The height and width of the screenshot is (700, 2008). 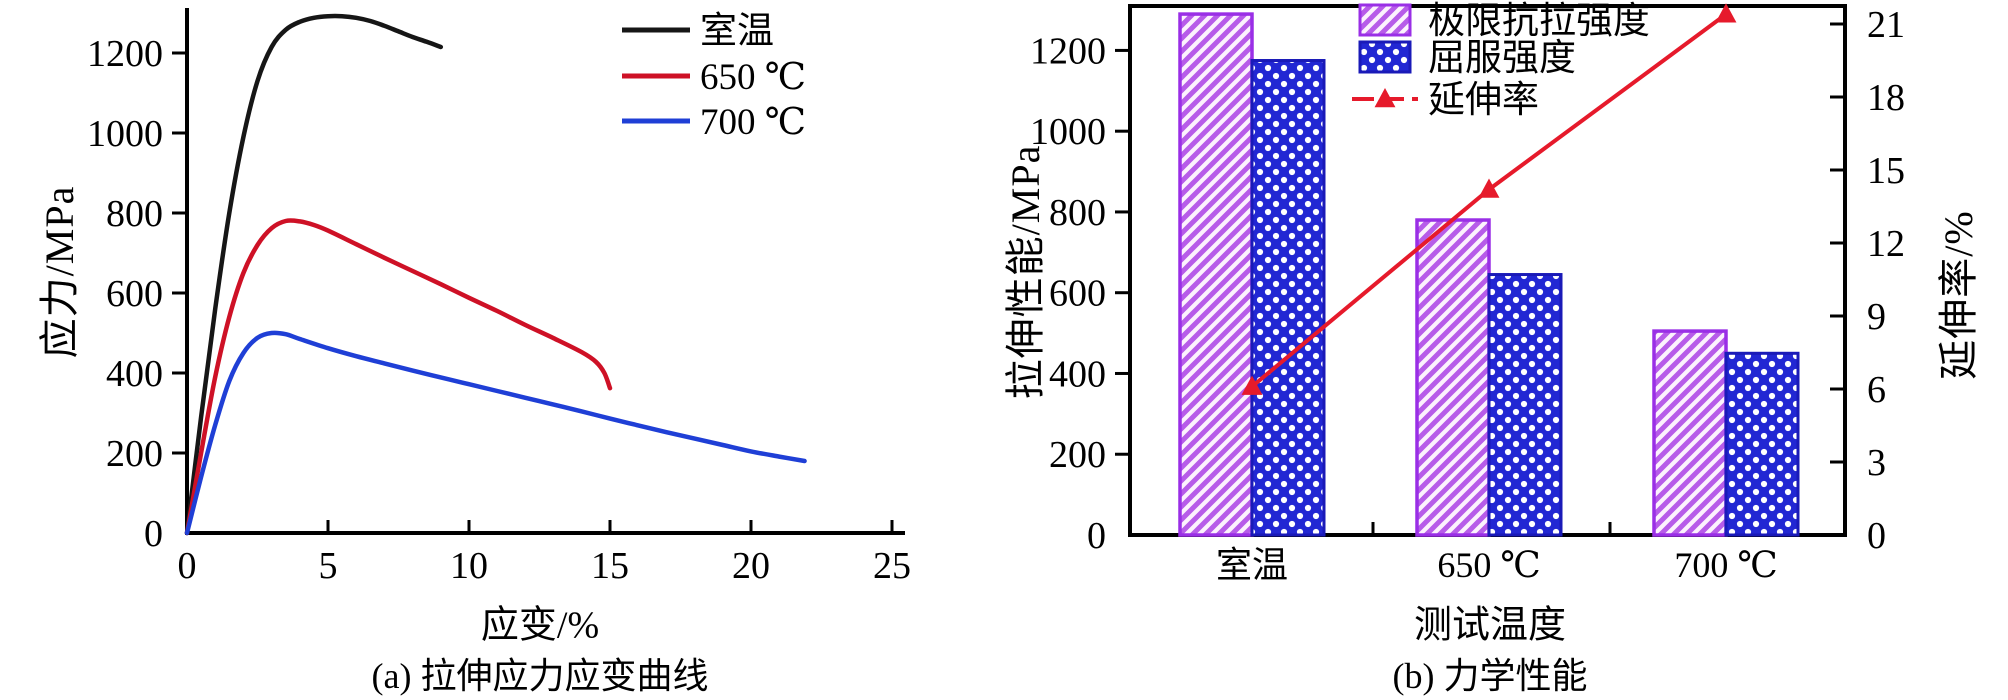 What do you see at coordinates (59, 272) in the screenshot?
I see `chartA-y-axis-title: 应力/MPa` at bounding box center [59, 272].